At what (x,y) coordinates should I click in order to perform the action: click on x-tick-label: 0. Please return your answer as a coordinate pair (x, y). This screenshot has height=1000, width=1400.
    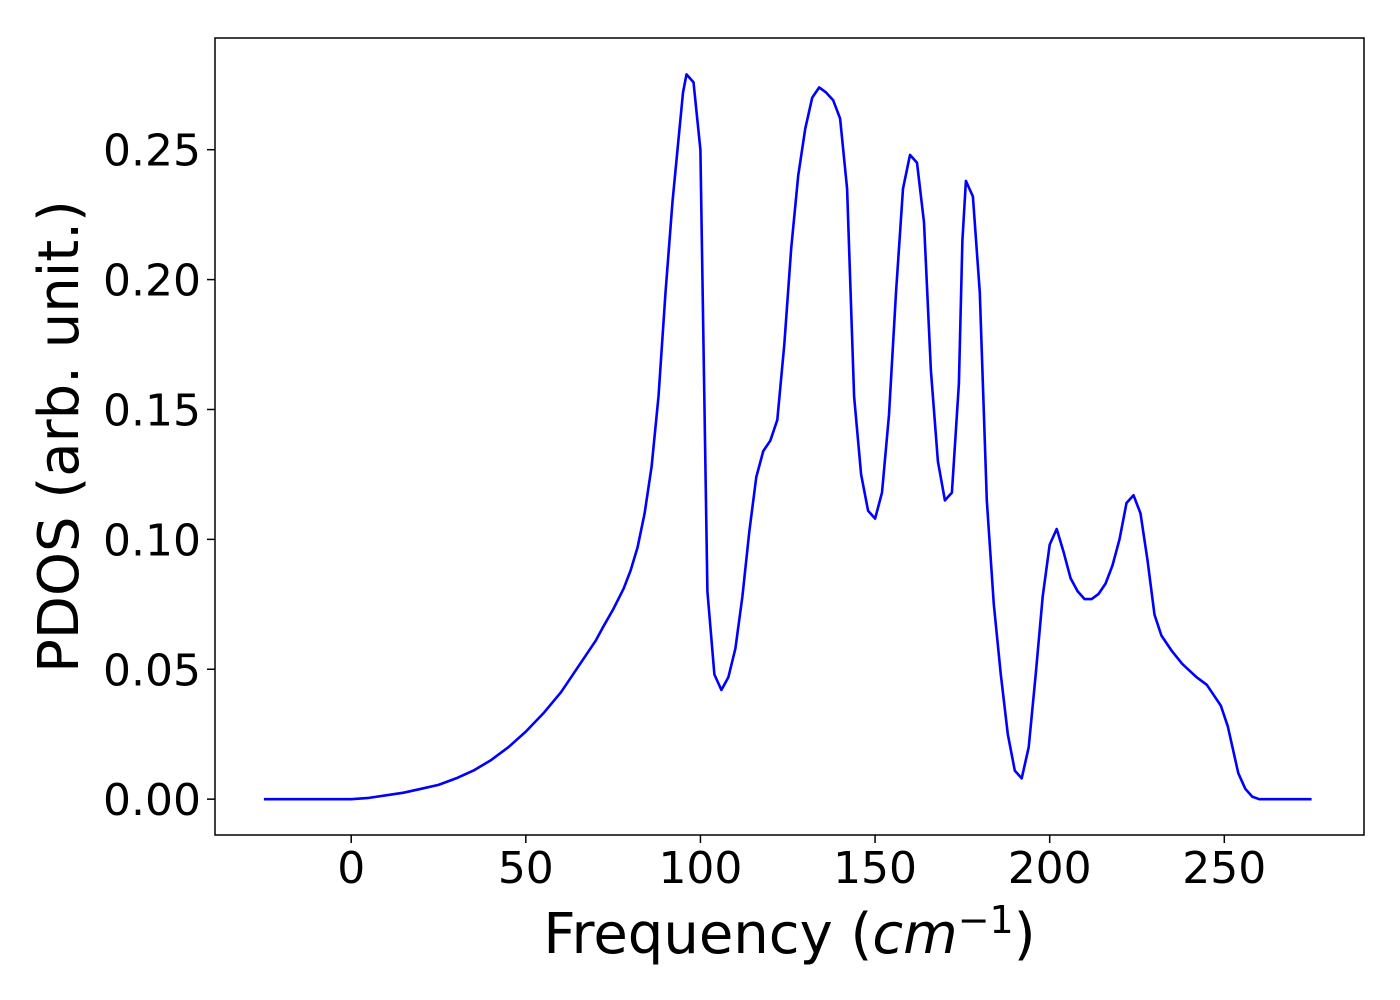
    Looking at the image, I should click on (351, 868).